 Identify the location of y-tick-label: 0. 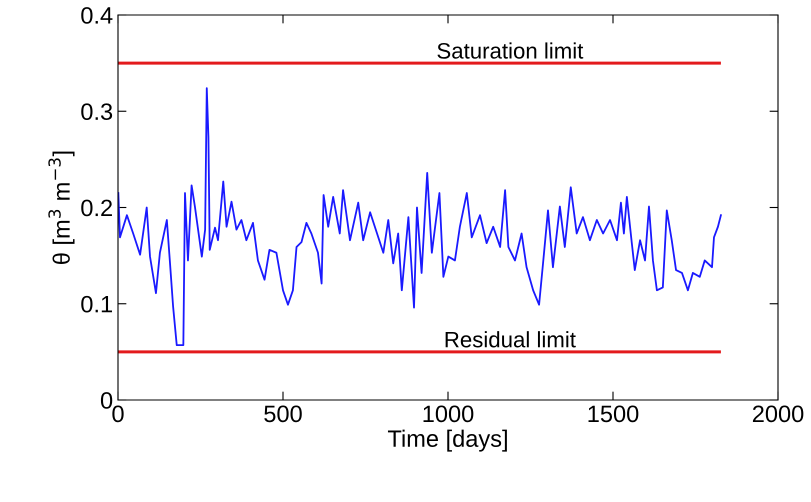
(106, 400).